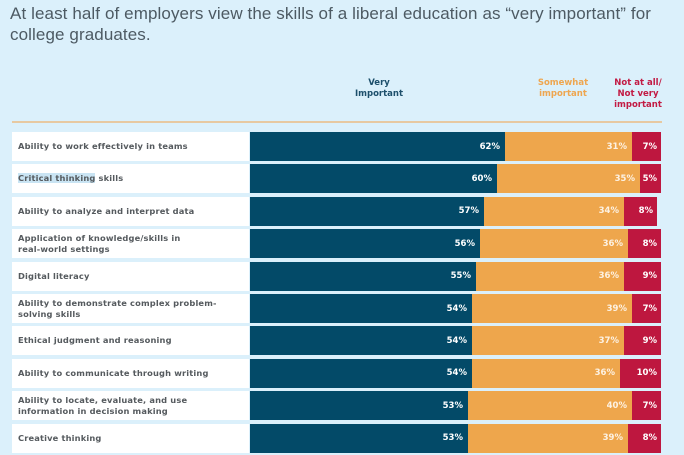 The width and height of the screenshot is (684, 455). What do you see at coordinates (452, 438) in the screenshot?
I see `data-label: 53%` at bounding box center [452, 438].